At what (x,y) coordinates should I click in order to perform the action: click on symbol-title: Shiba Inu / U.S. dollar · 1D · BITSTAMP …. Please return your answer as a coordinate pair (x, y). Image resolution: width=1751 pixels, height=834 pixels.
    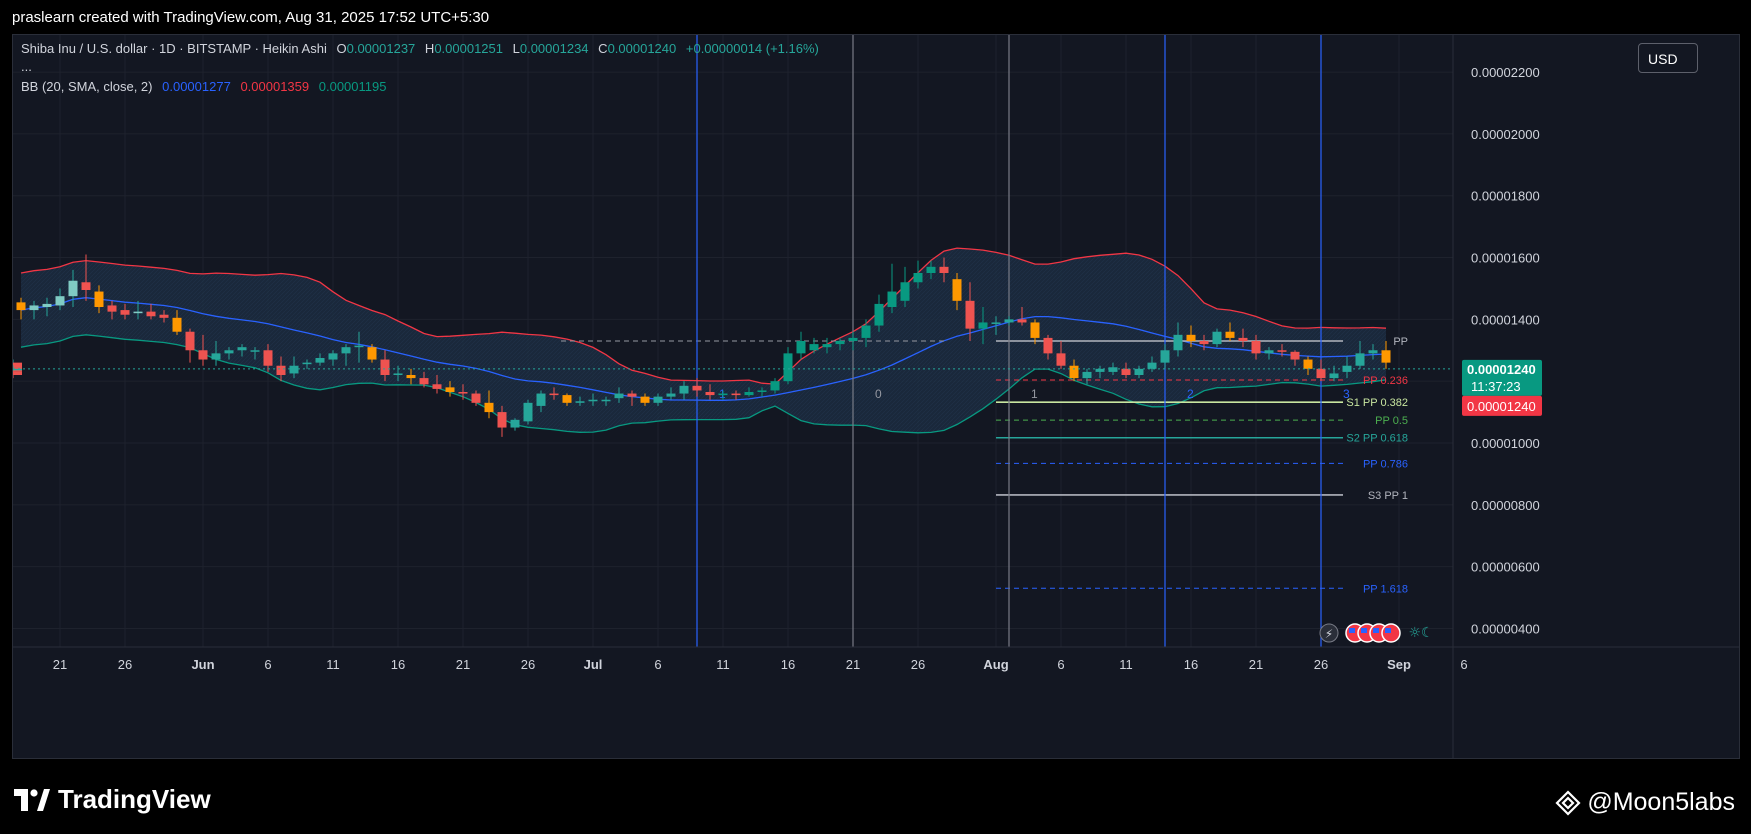
    Looking at the image, I should click on (174, 48).